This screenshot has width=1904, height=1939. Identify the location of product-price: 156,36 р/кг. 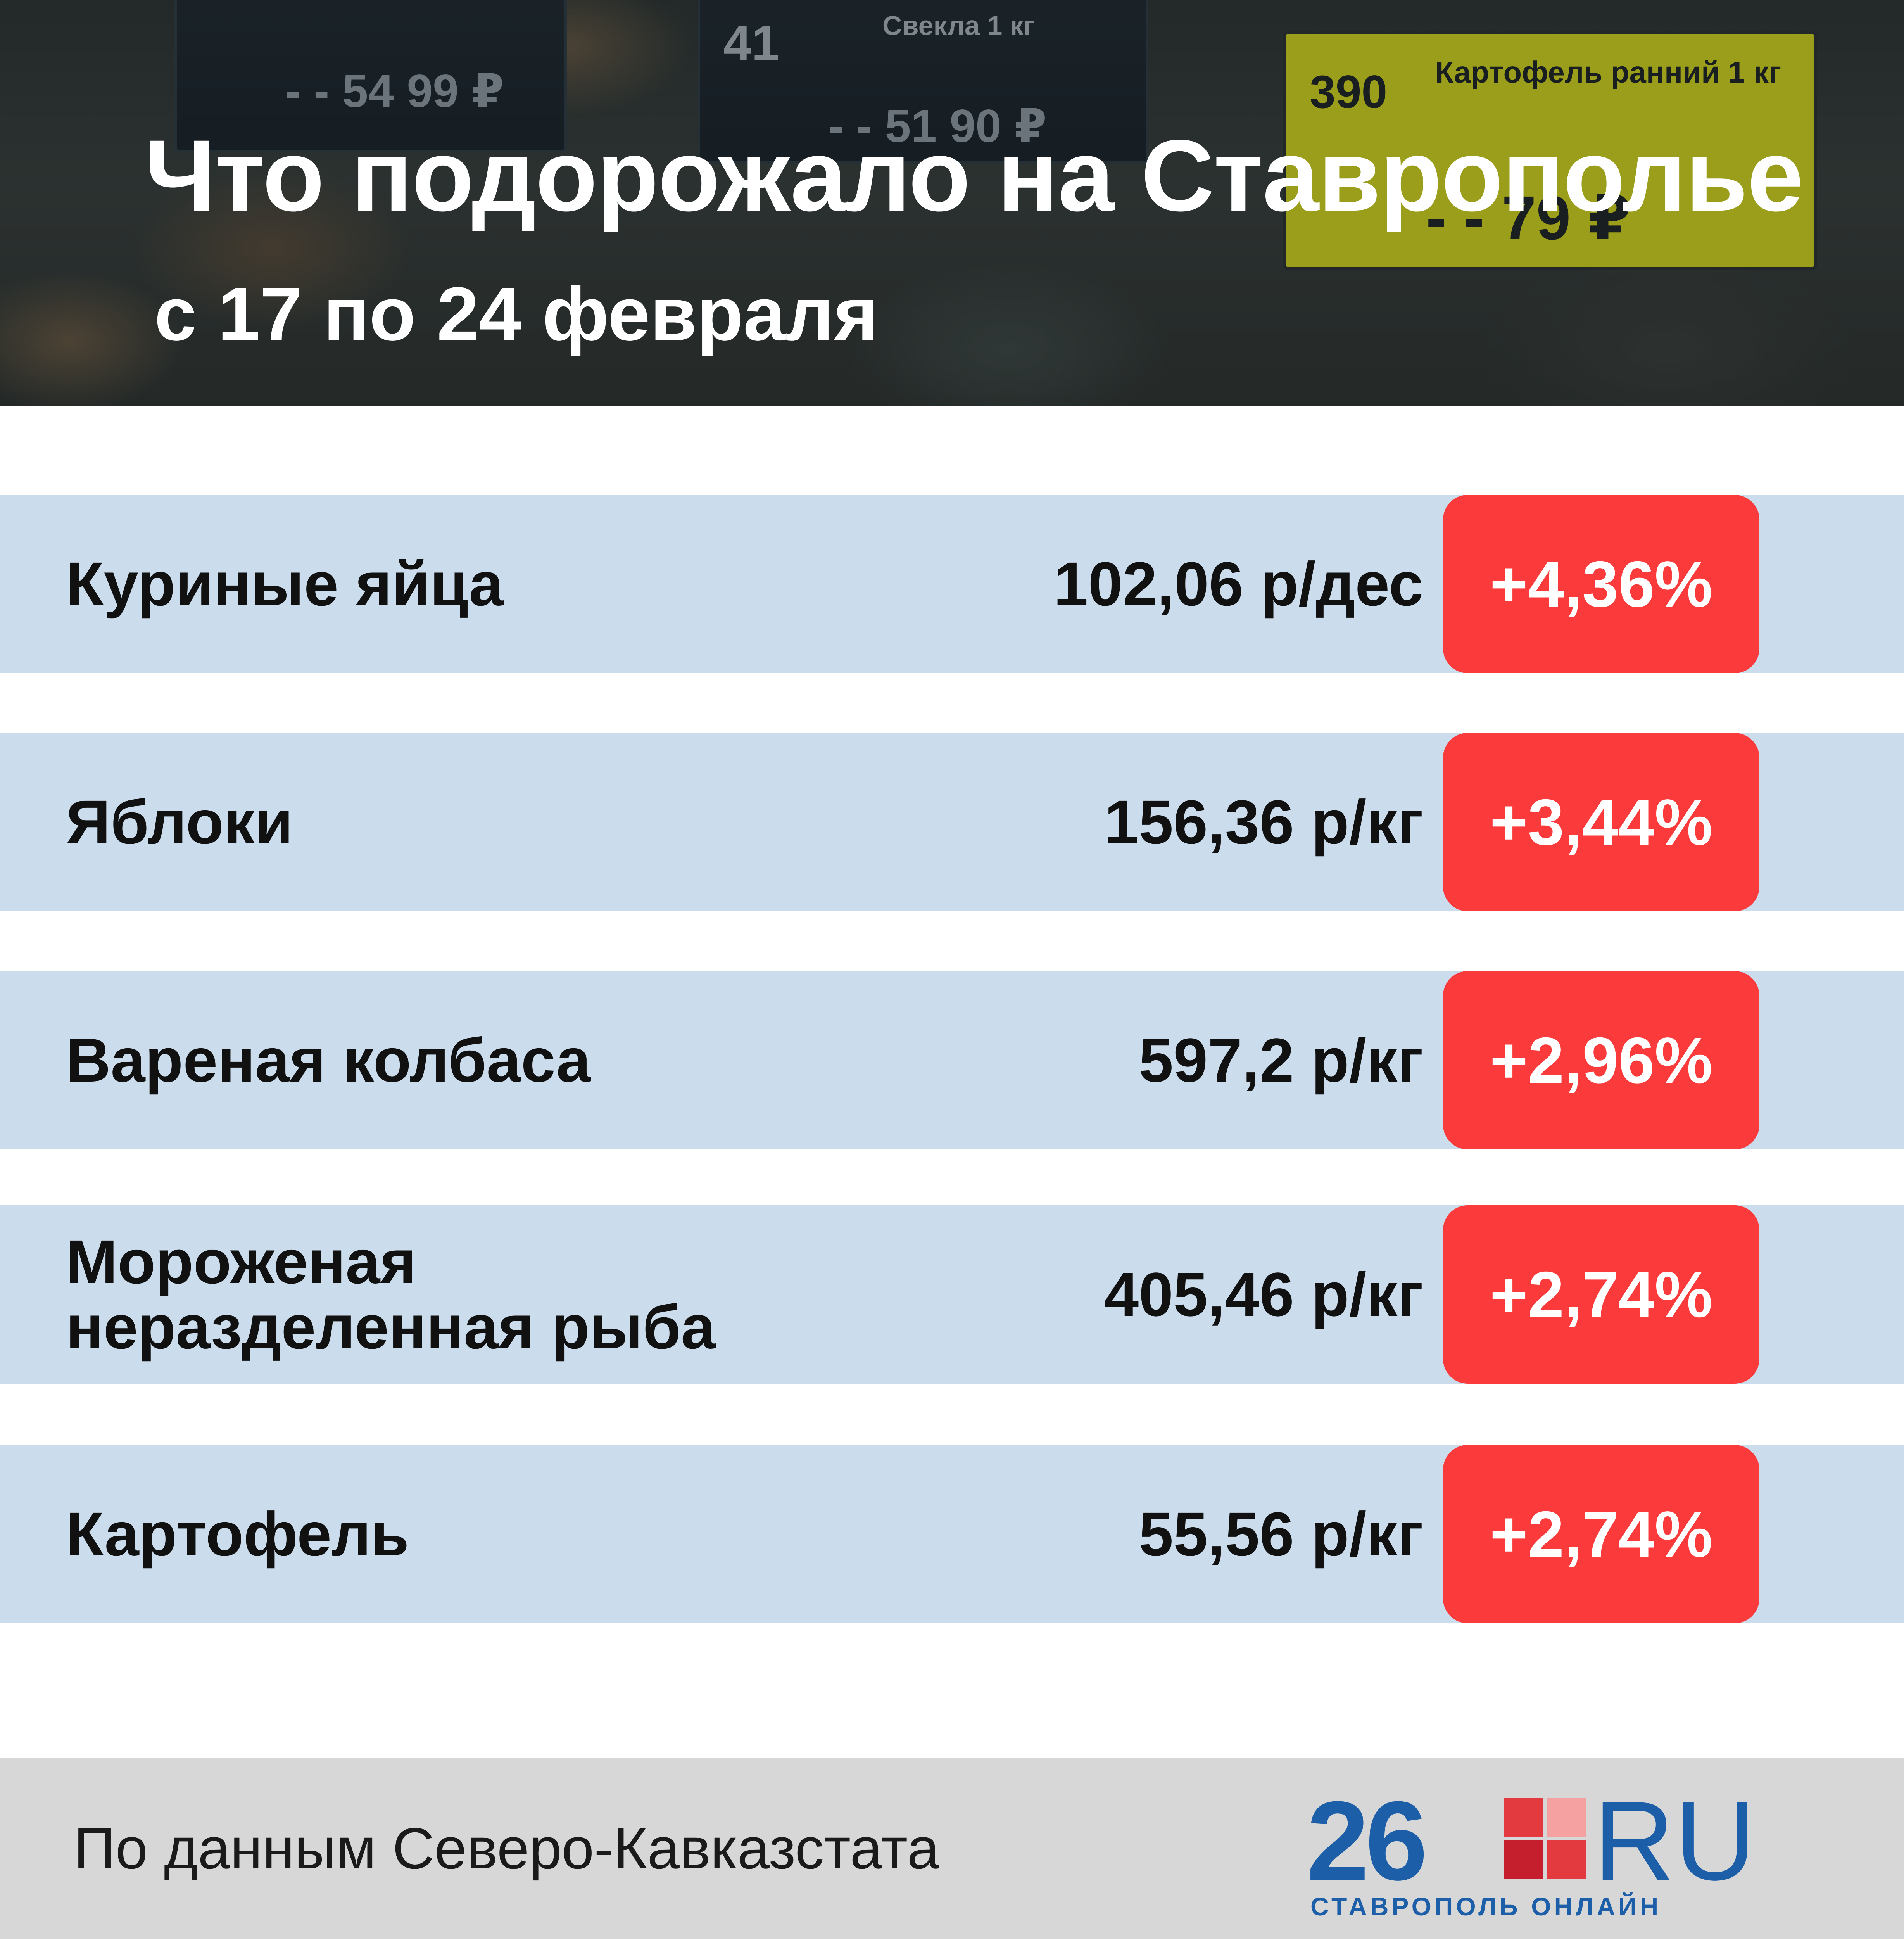
(1263, 822).